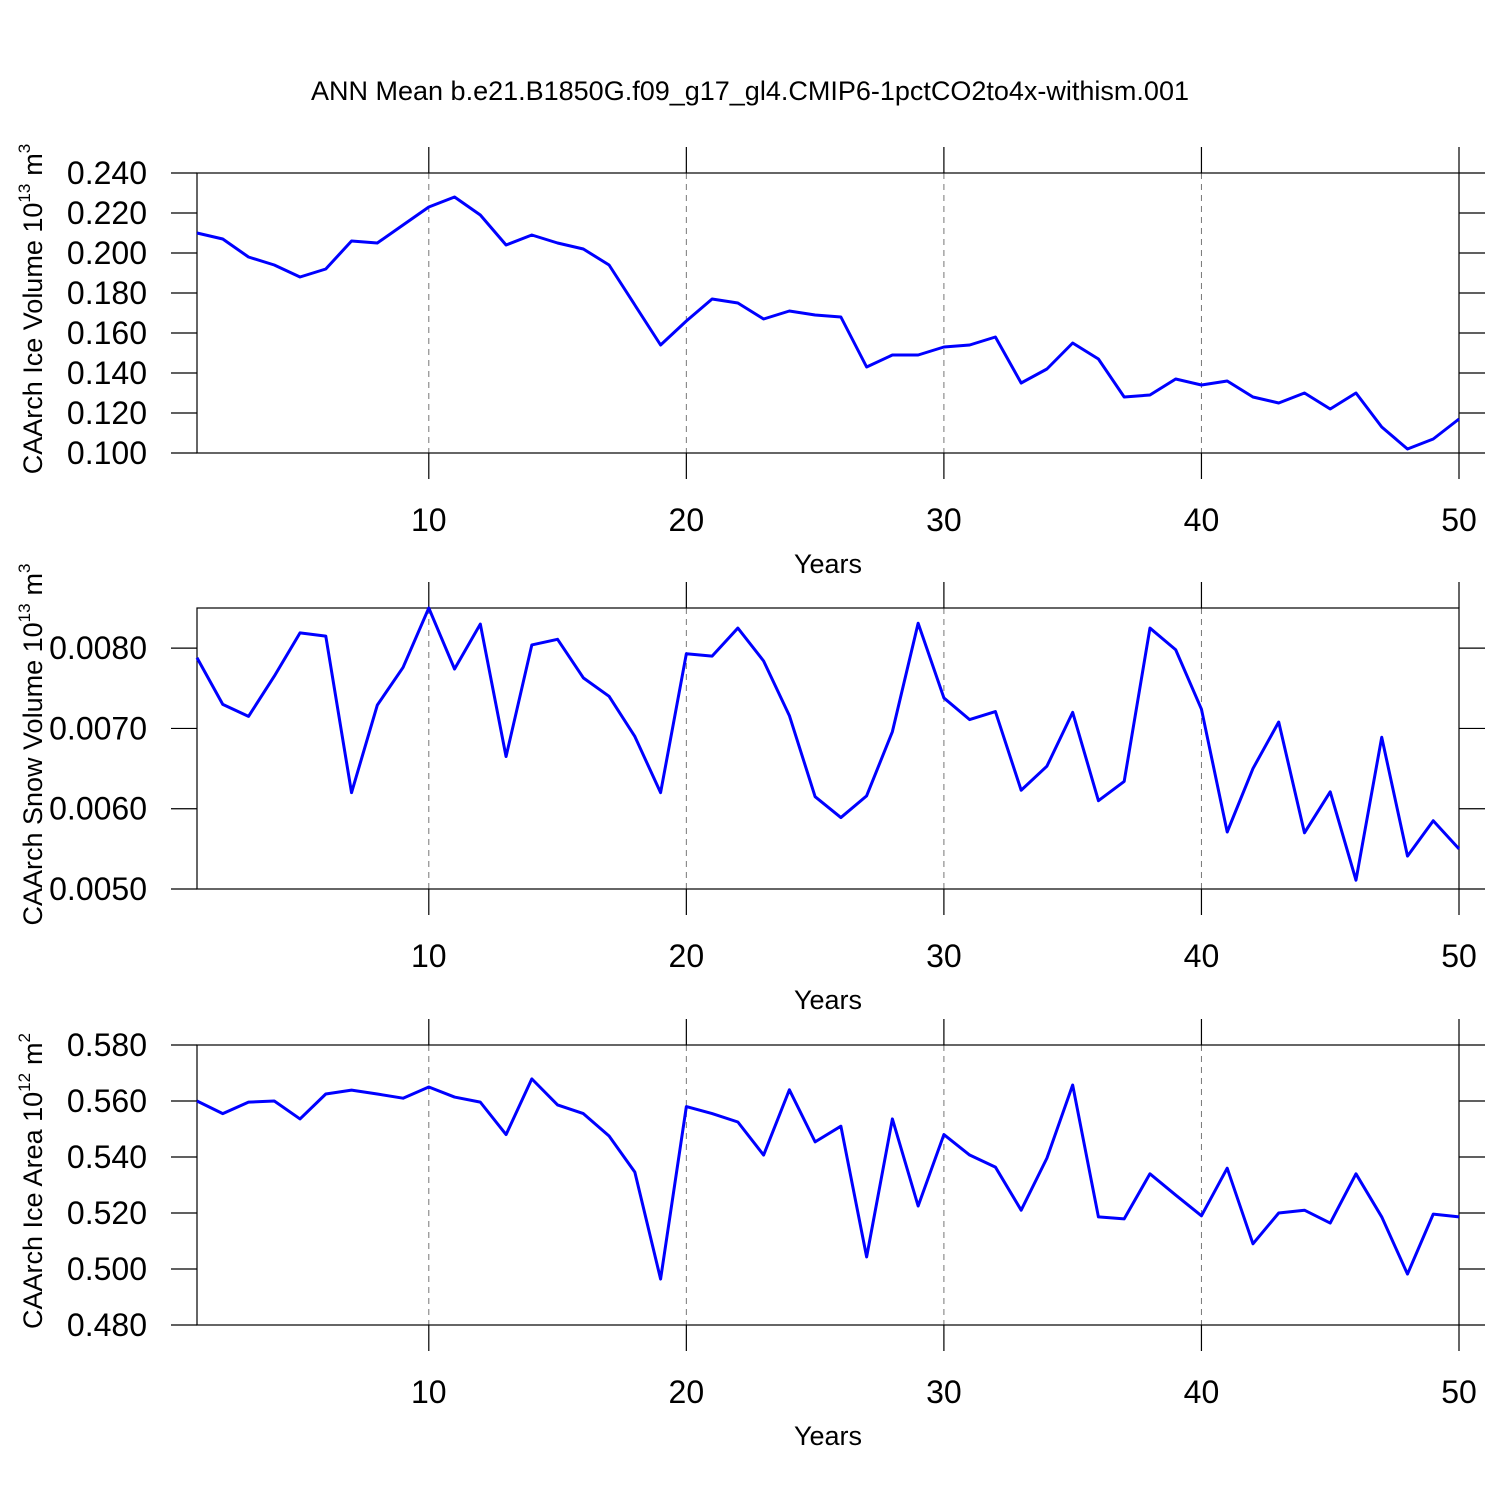  I want to click on y-tick-label: 0.180, so click(107, 293).